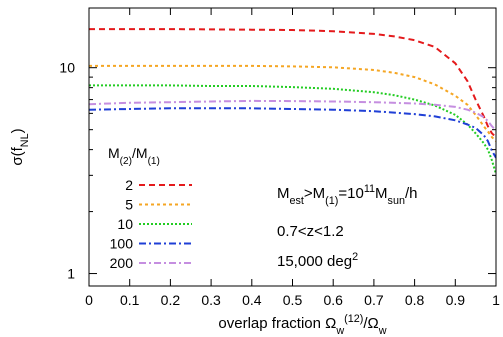 Image resolution: width=503 pixels, height=337 pixels. Describe the element at coordinates (130, 300) in the screenshot. I see `x-tick-label: 0.1` at that location.